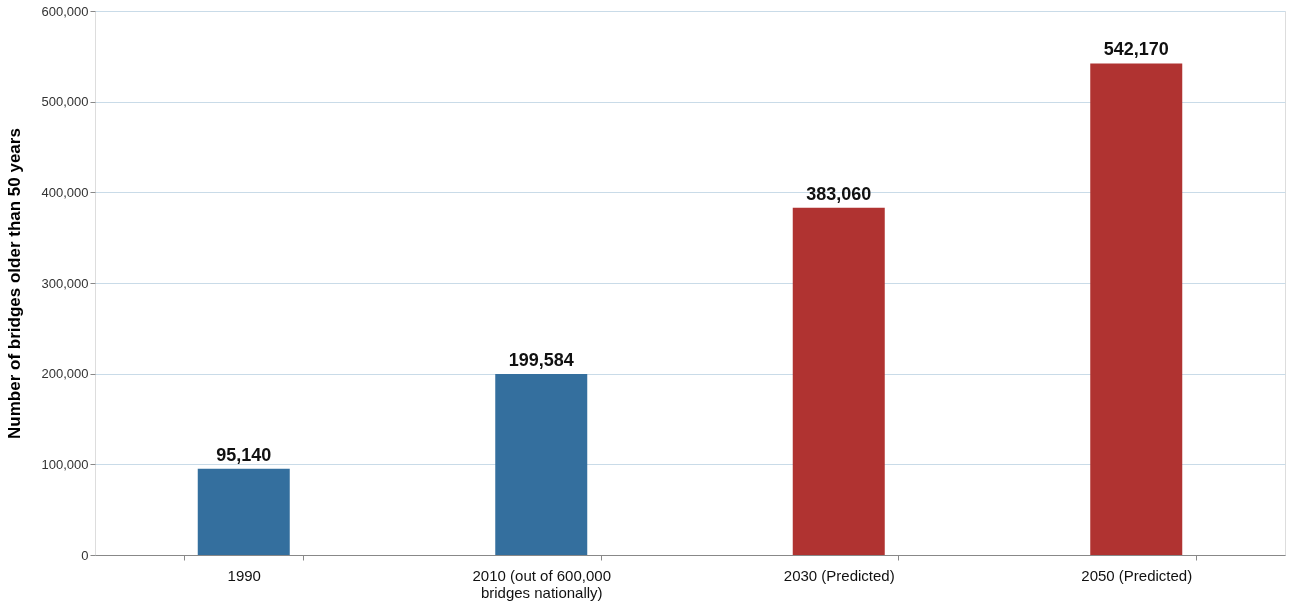 The width and height of the screenshot is (1297, 613). I want to click on y-tick-label: 400,000, so click(65, 192).